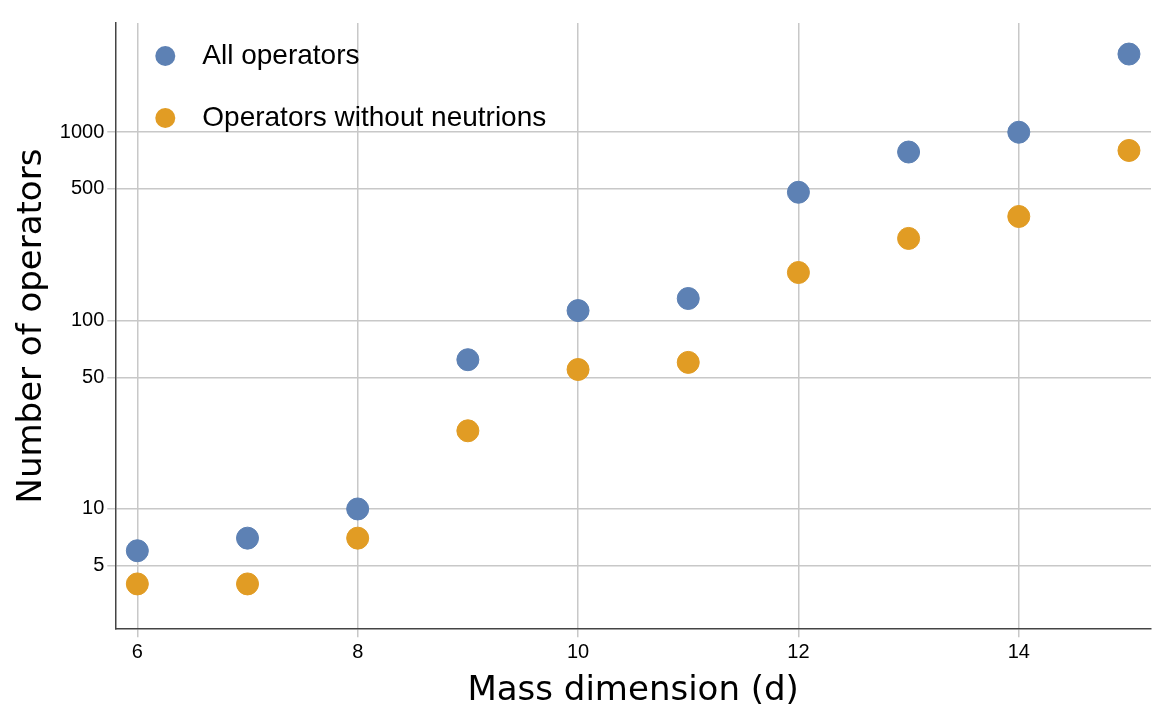 This screenshot has width=1173, height=724. I want to click on x-tick-label: 6, so click(137, 650).